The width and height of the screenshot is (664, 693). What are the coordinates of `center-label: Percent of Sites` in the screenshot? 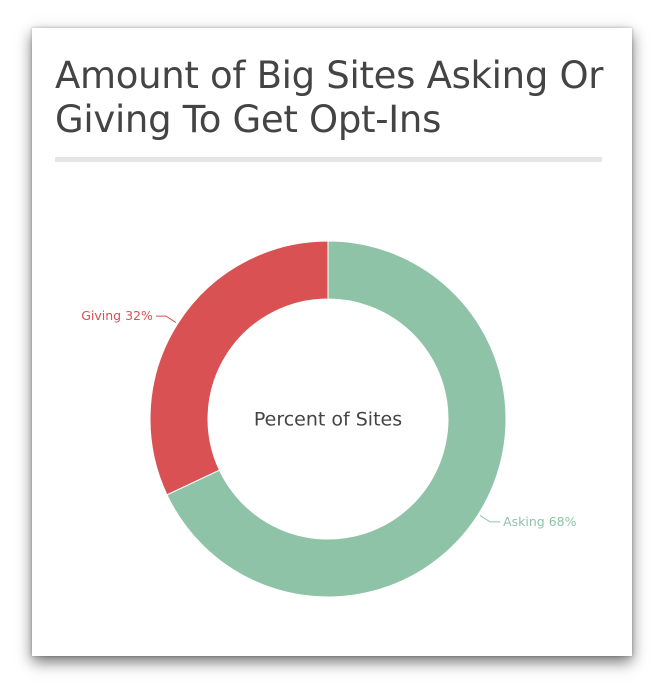 It's located at (328, 420).